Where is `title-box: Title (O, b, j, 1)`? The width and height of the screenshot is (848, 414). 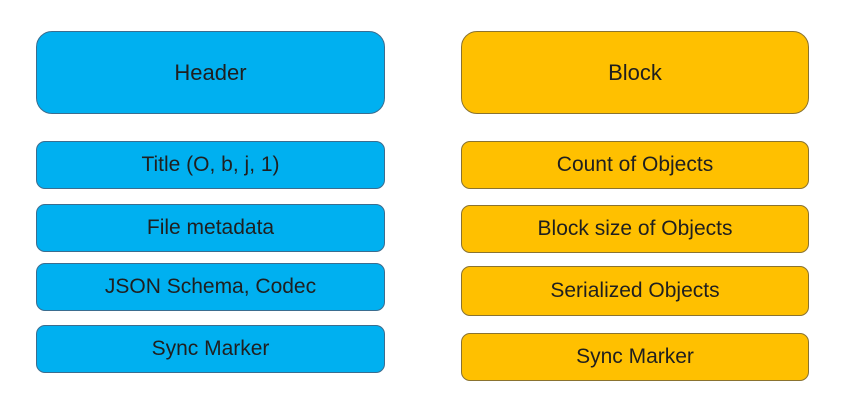
title-box: Title (O, b, j, 1) is located at coordinates (210, 165).